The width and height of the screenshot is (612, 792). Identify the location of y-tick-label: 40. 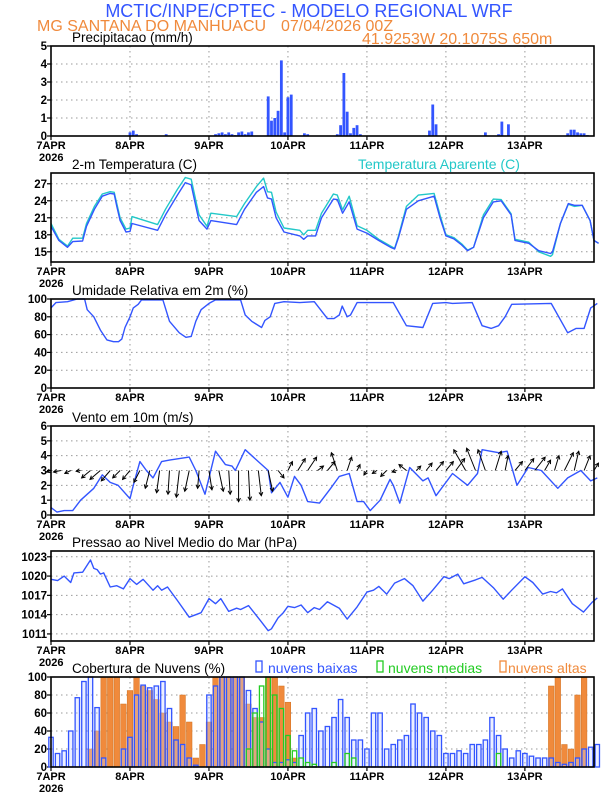
(40, 732).